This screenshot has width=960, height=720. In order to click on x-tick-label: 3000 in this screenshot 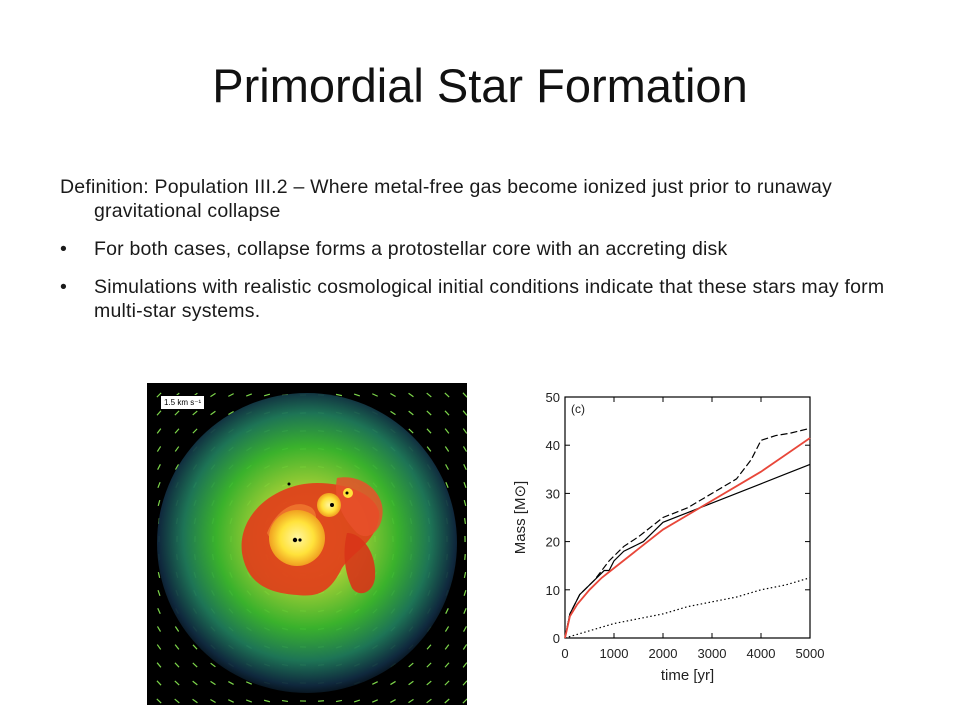, I will do `click(712, 653)`.